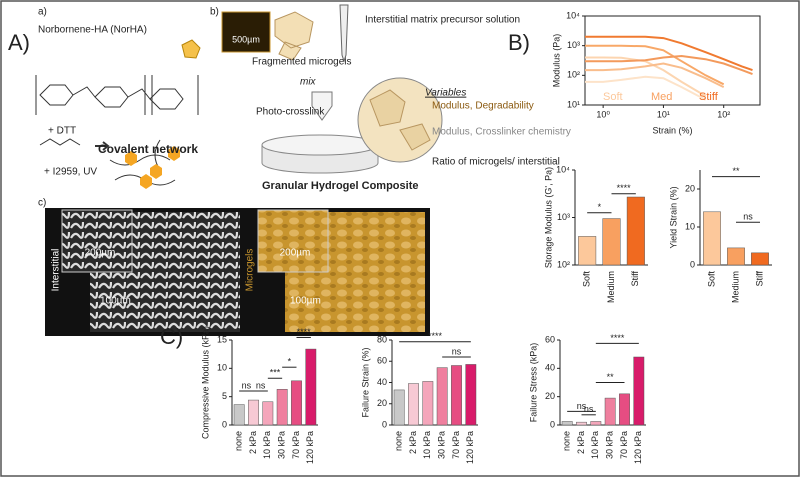  Describe the element at coordinates (519, 42) in the screenshot. I see `panel-label: B)` at that location.